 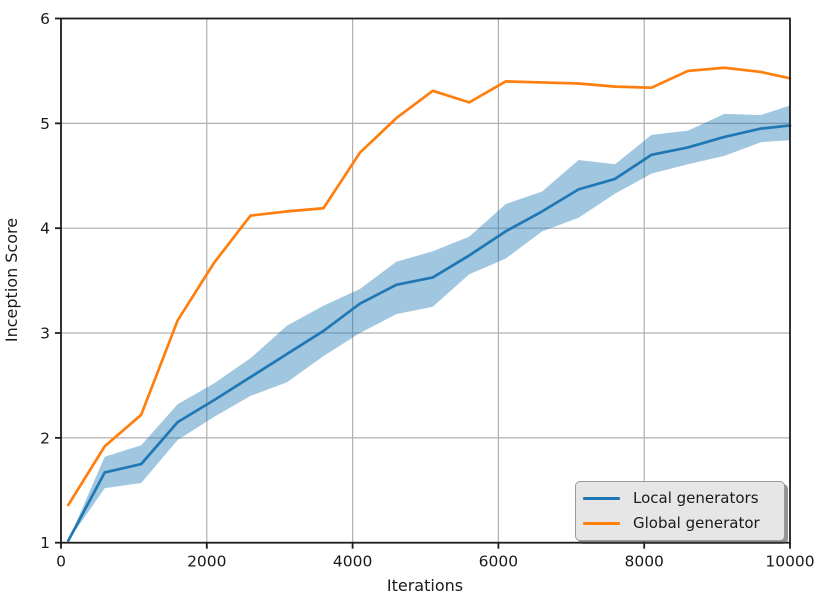 I want to click on x-tick-label: 10000, so click(x=789, y=562).